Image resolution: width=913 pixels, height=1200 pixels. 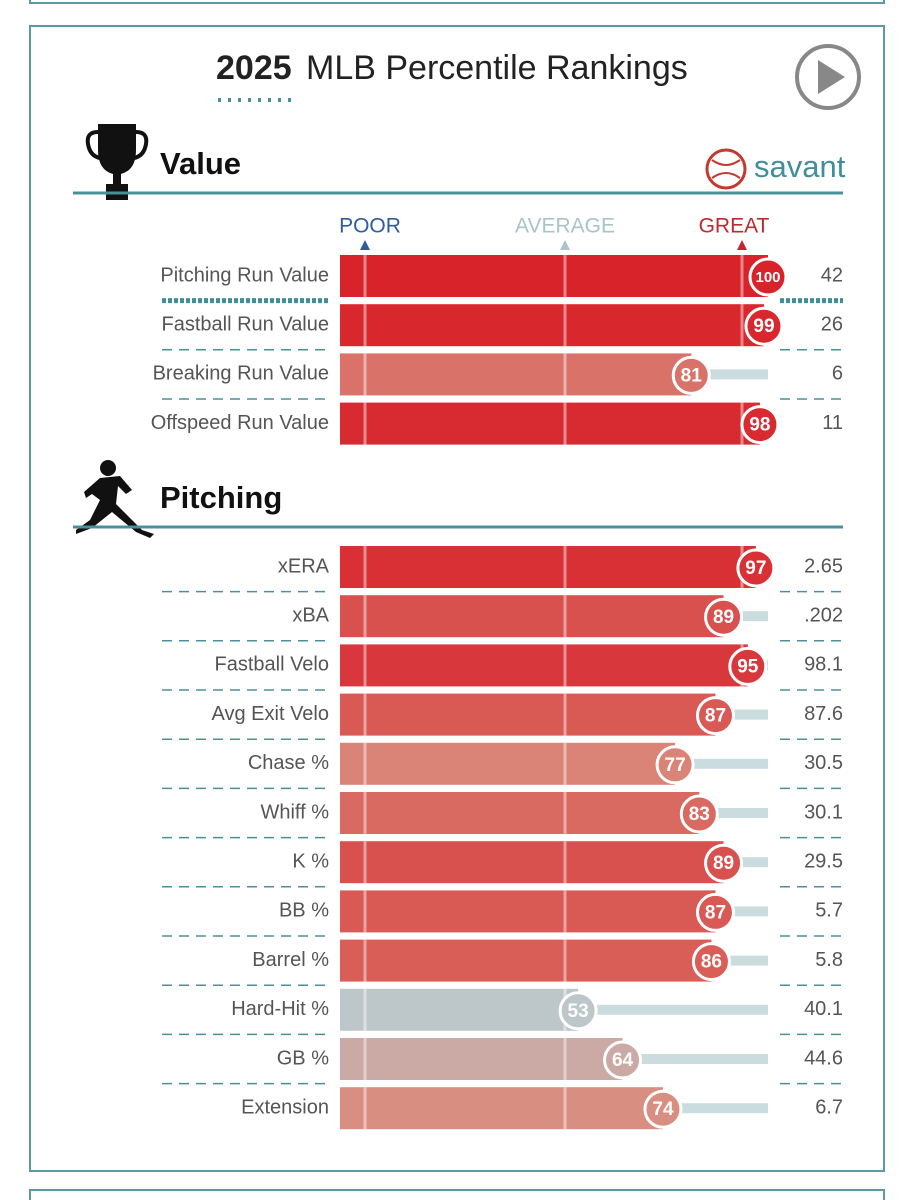 I want to click on great-marker, so click(x=742, y=245).